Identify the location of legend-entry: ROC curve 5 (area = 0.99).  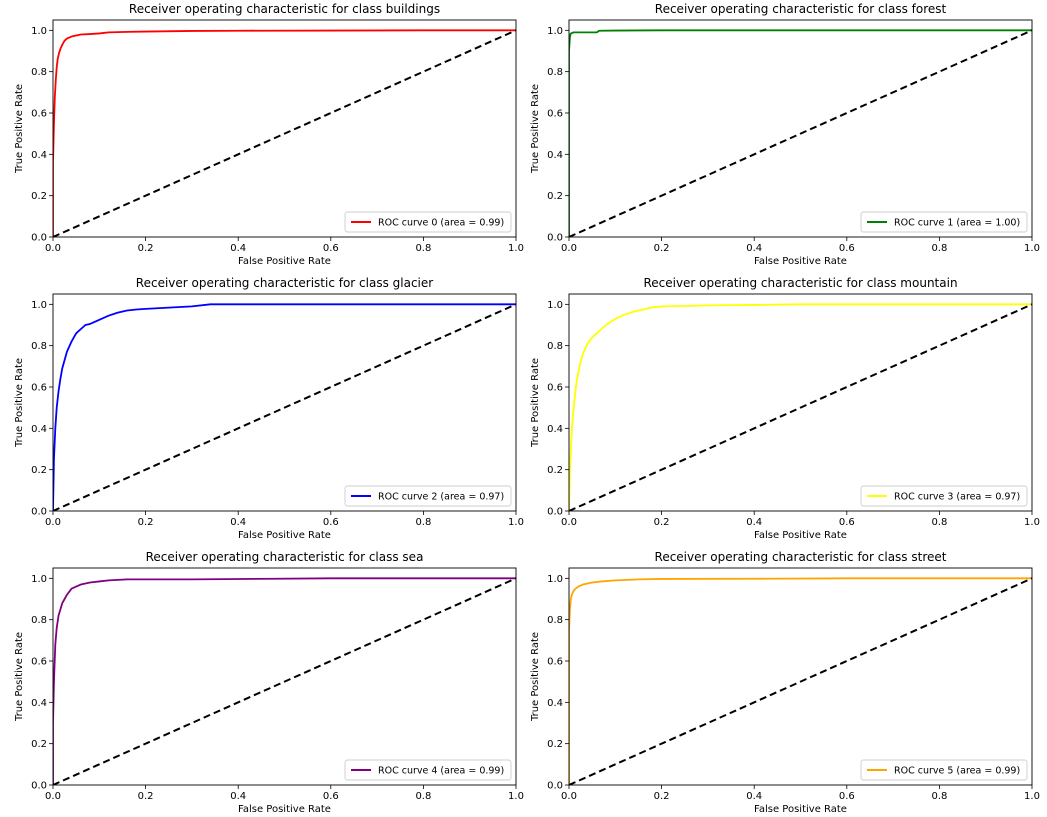
(957, 771).